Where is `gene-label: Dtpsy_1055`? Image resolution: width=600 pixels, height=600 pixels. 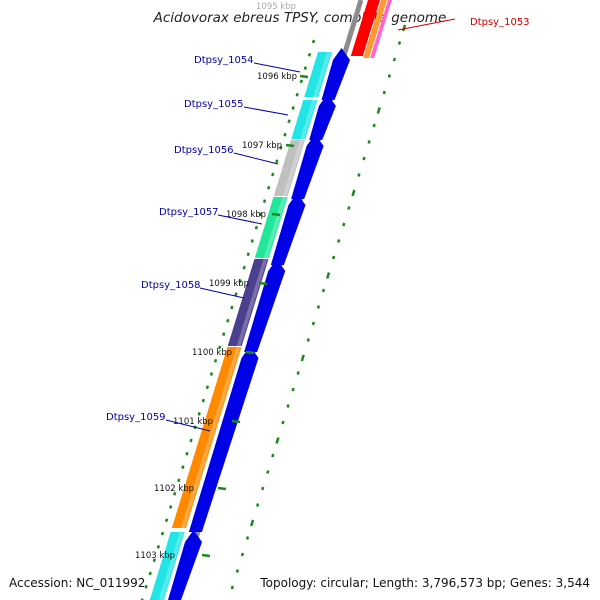 gene-label: Dtpsy_1055 is located at coordinates (214, 104).